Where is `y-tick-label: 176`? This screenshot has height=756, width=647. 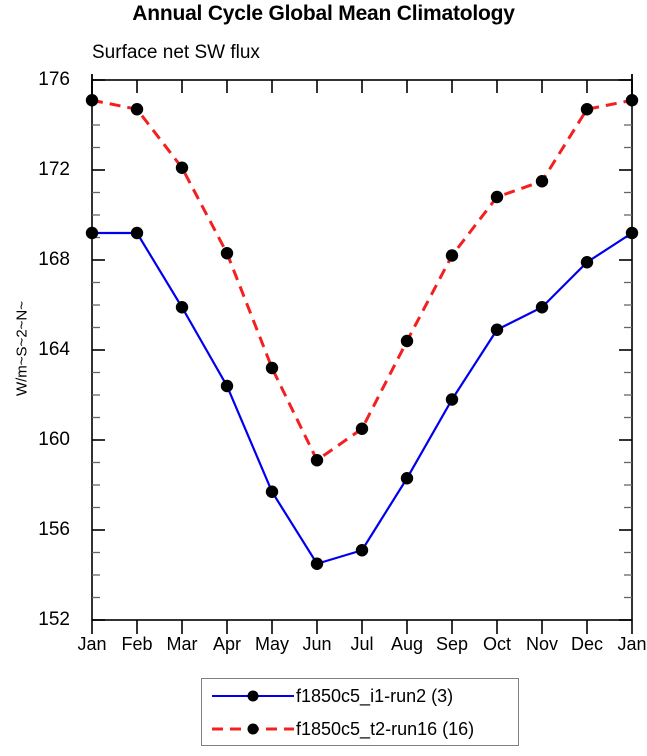
y-tick-label: 176 is located at coordinates (54, 79).